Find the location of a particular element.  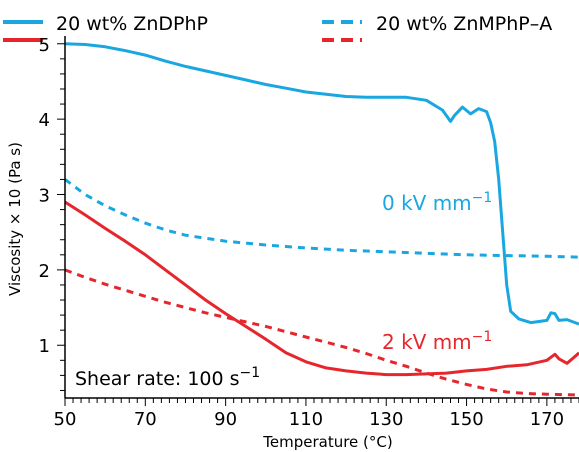

annotation-0kv: 0 kV mm−1 is located at coordinates (437, 202).